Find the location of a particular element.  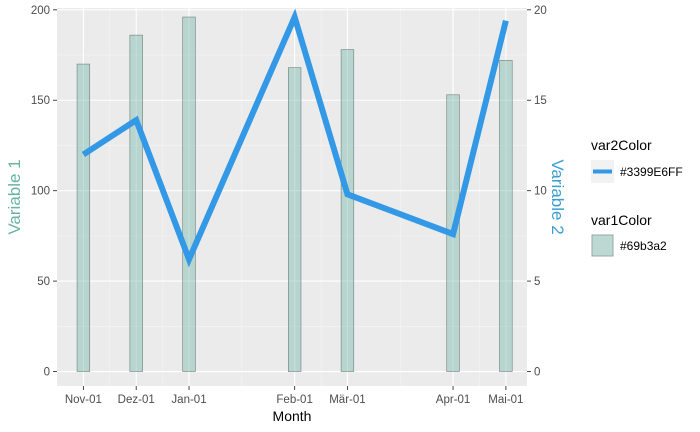

x-tick-label: Nov-01 is located at coordinates (83, 400).